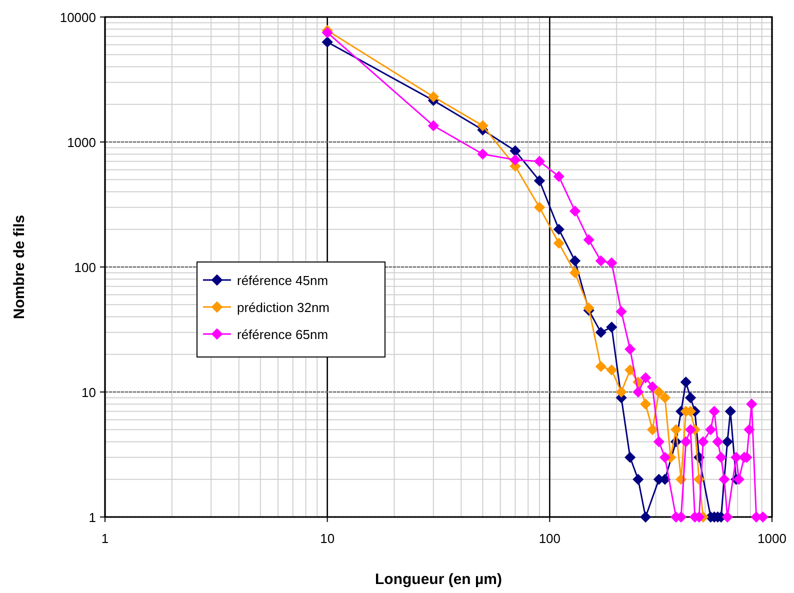 The height and width of the screenshot is (593, 794). What do you see at coordinates (105, 538) in the screenshot?
I see `x-tick-label: 1` at bounding box center [105, 538].